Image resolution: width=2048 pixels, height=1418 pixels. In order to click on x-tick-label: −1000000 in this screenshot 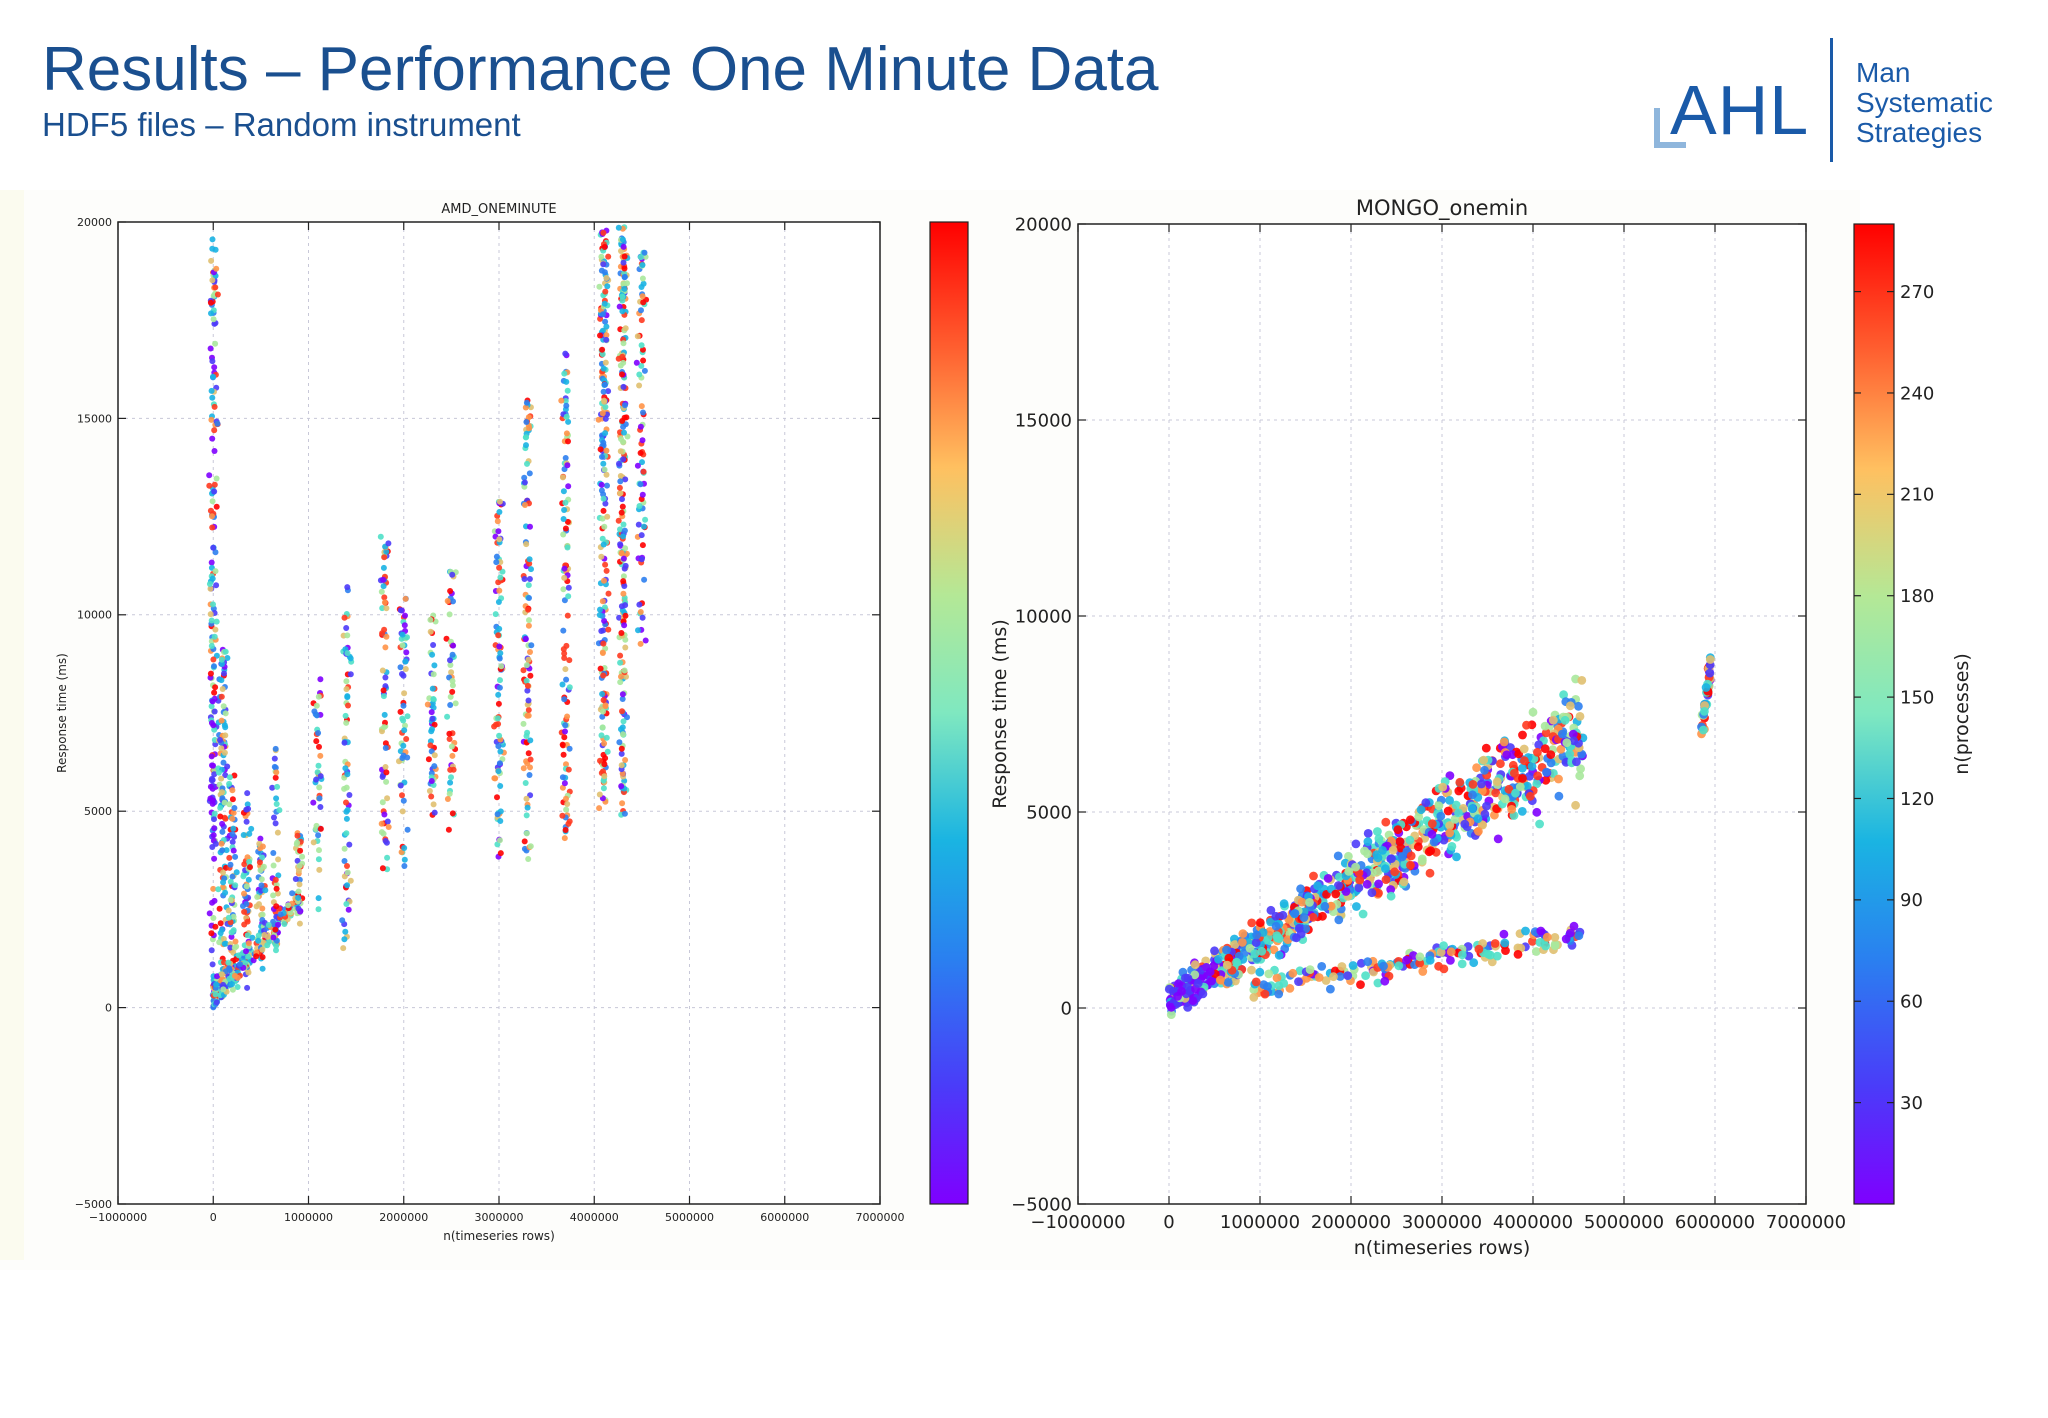, I will do `click(1077, 1222)`.